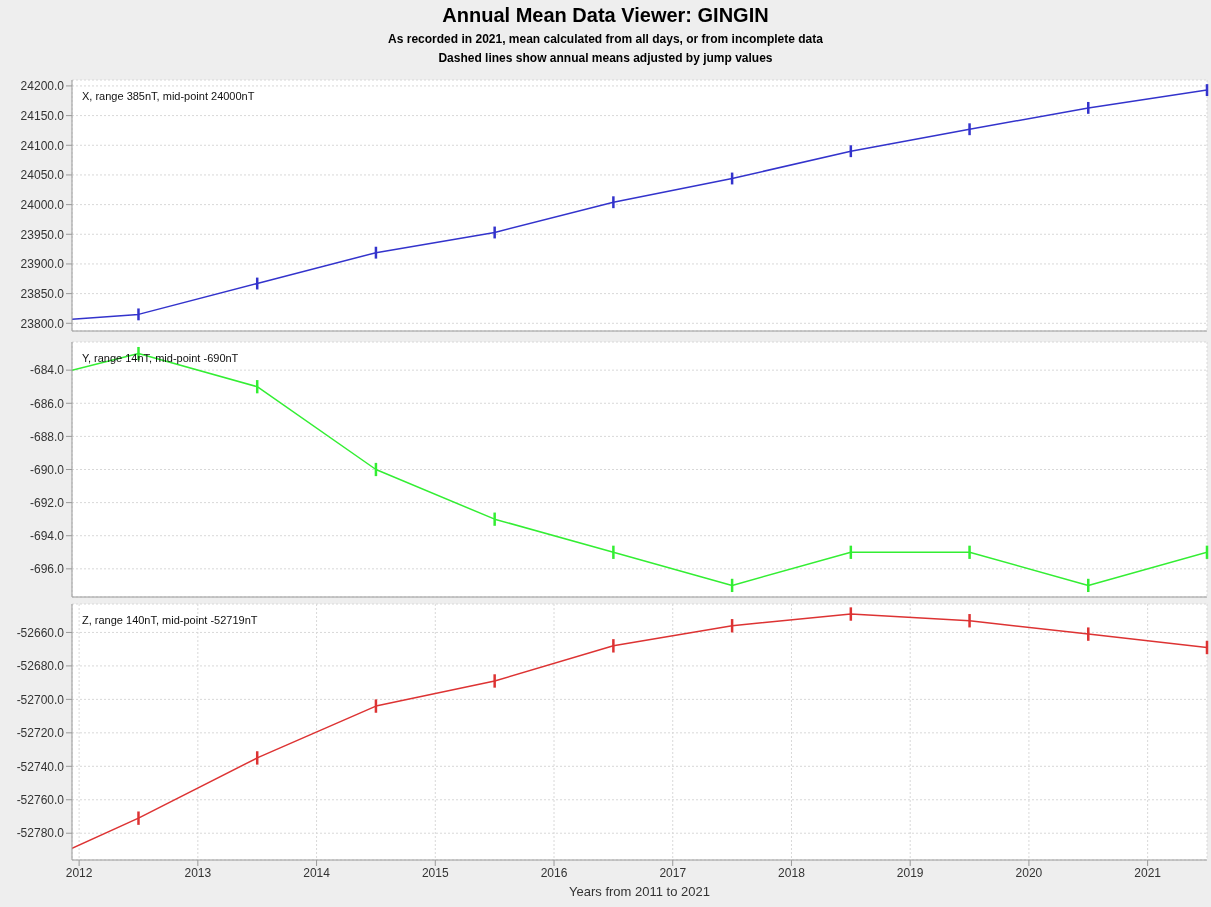  I want to click on y-tick-label: -692.0, so click(47, 502).